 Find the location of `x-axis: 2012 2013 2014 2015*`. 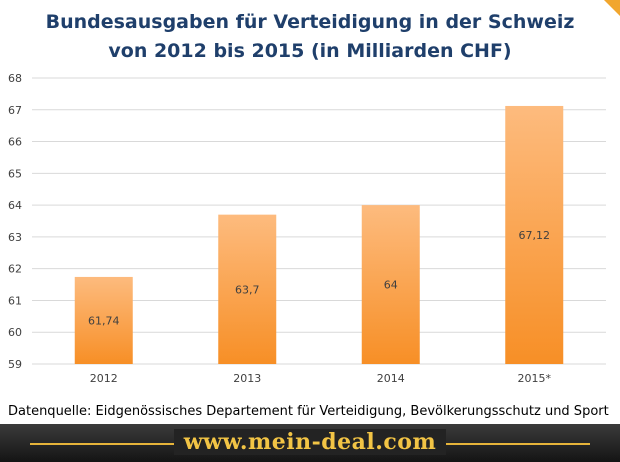

x-axis: 2012 2013 2014 2015* is located at coordinates (321, 378).